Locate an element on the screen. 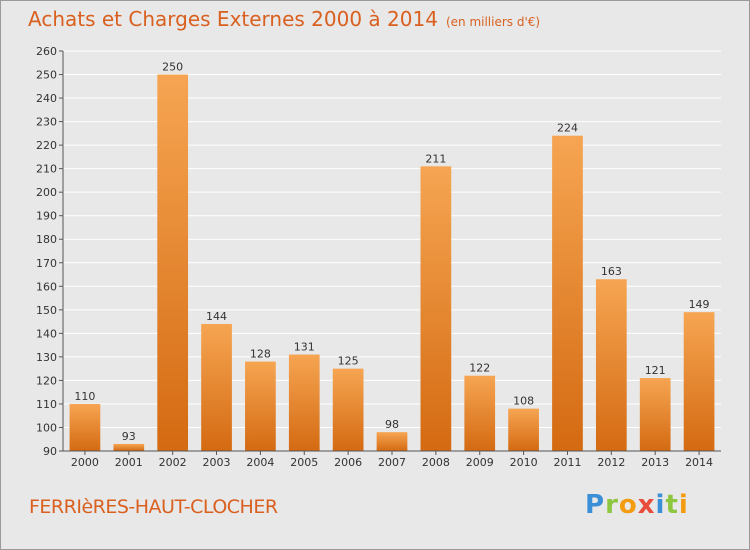  y-tick-label: 250 is located at coordinates (46, 75).